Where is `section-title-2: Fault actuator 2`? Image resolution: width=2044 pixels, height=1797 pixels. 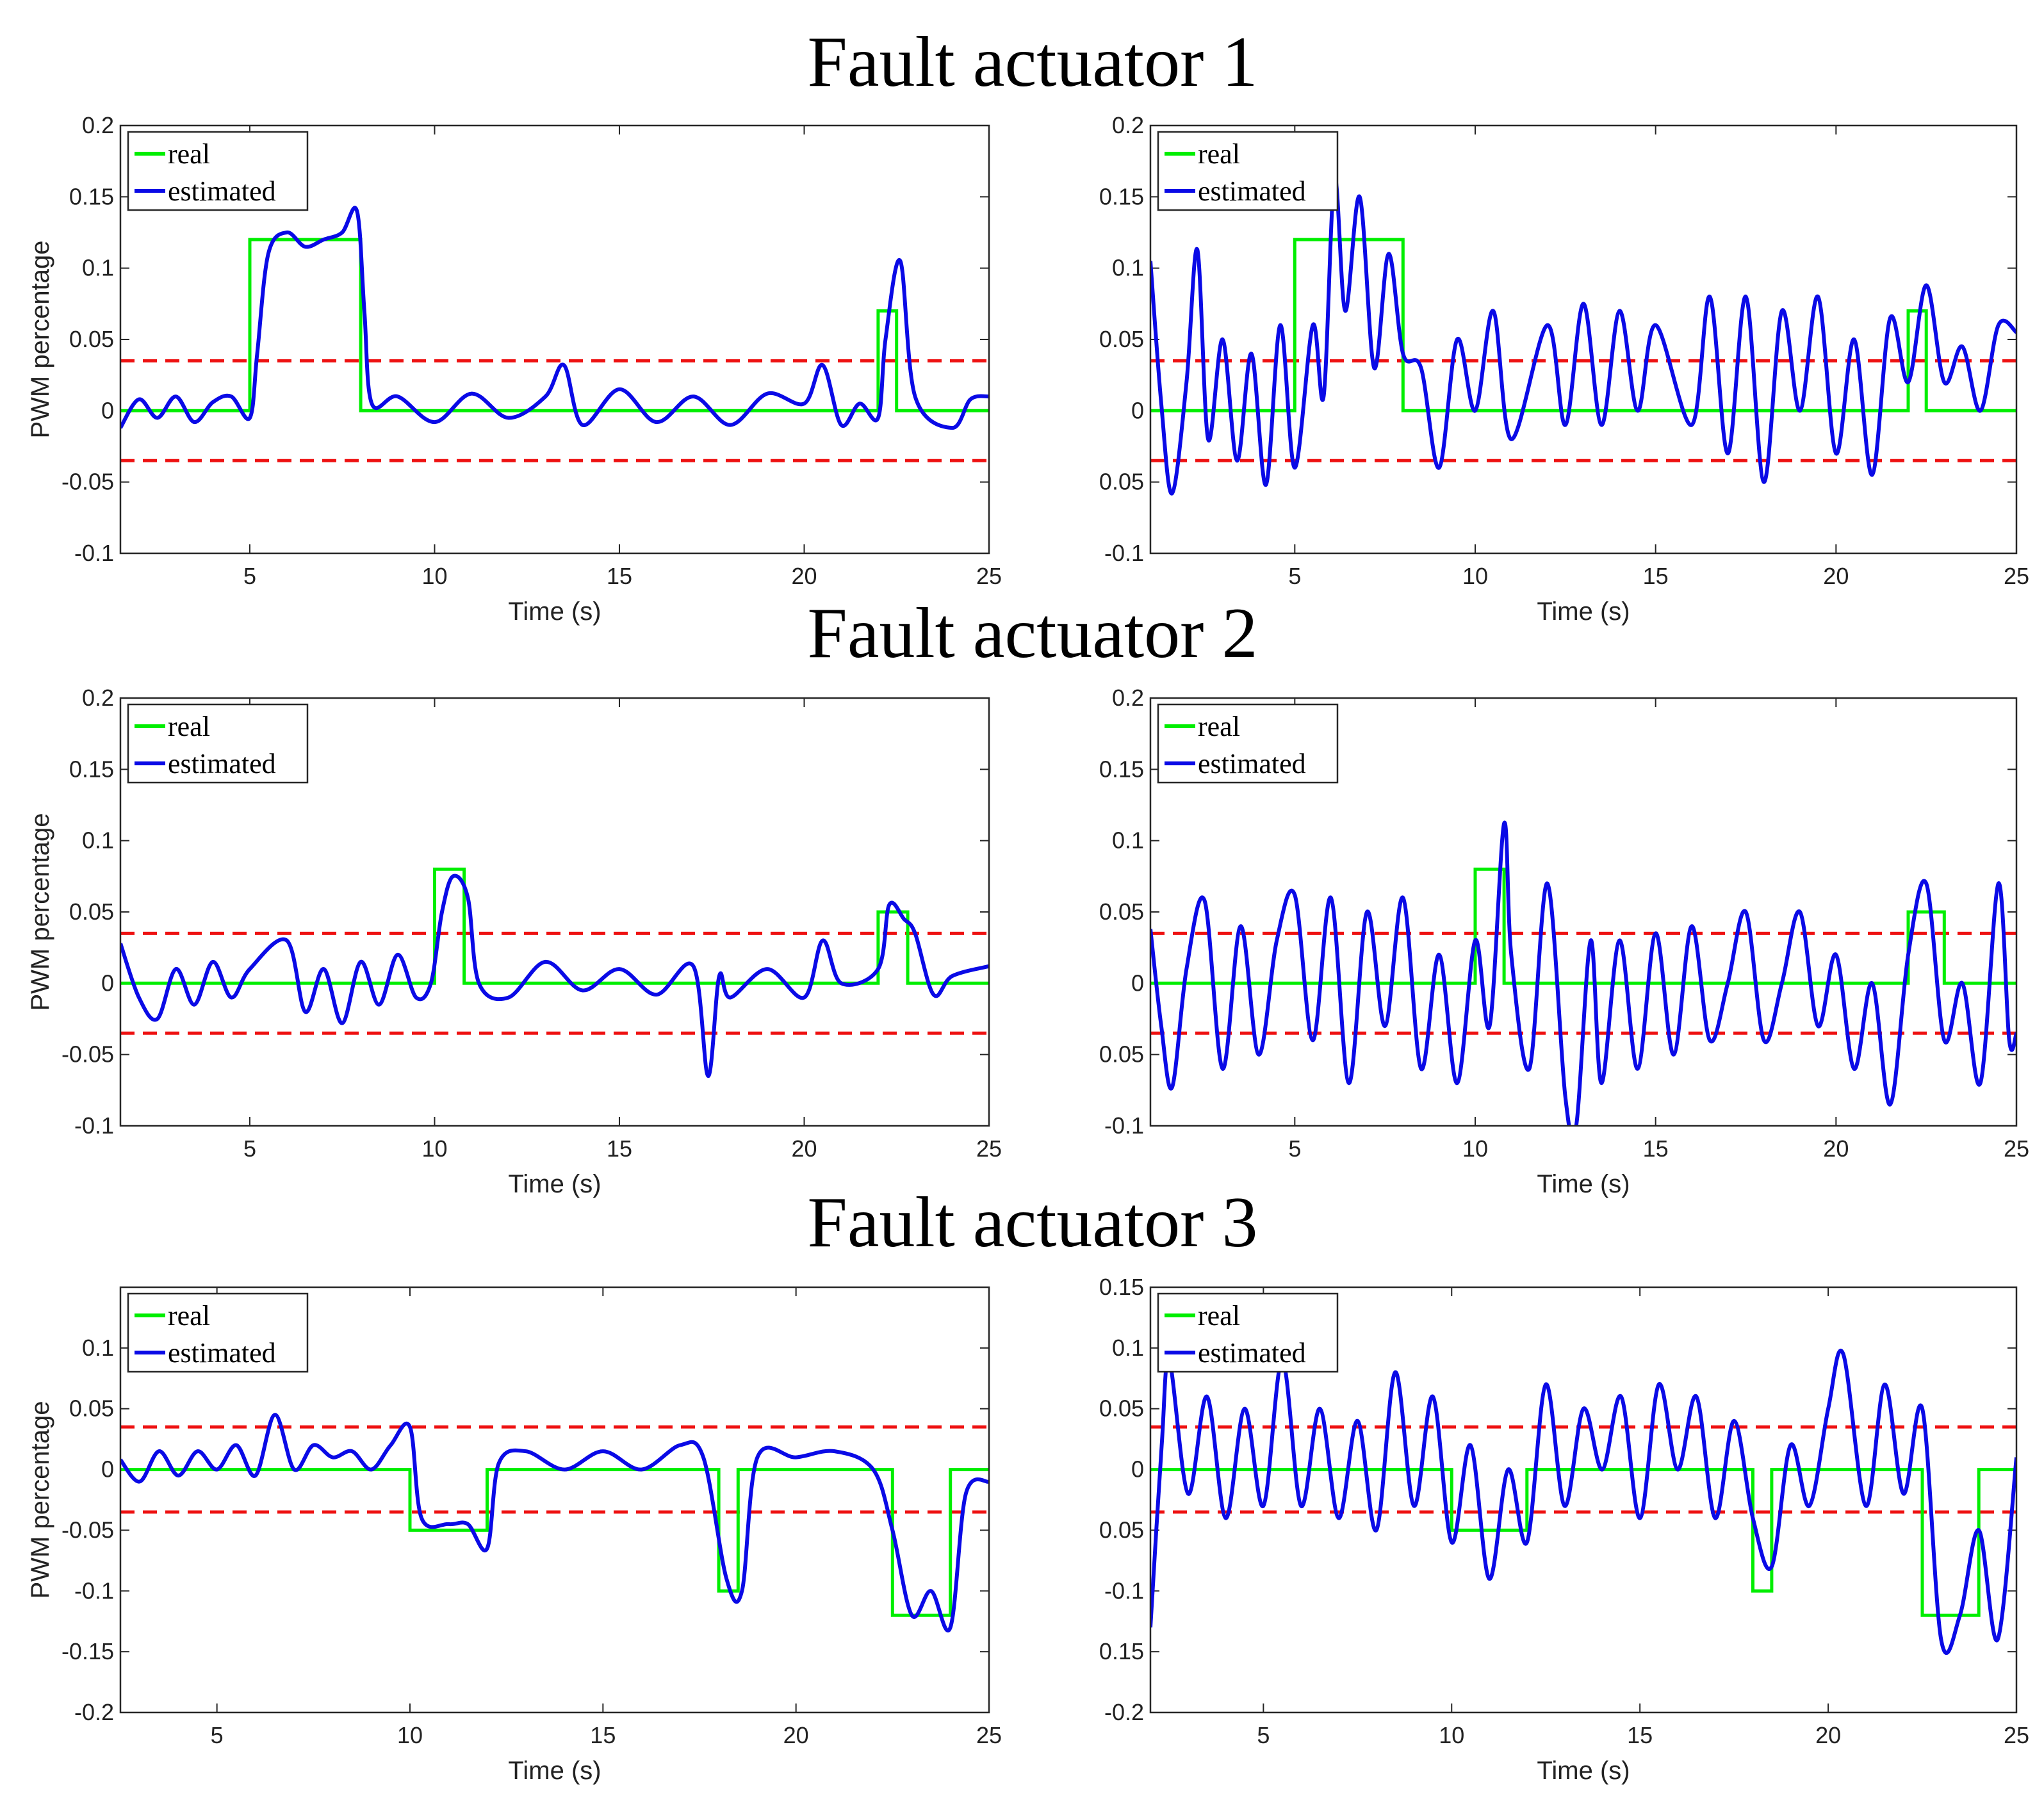 section-title-2: Fault actuator 2 is located at coordinates (1033, 633).